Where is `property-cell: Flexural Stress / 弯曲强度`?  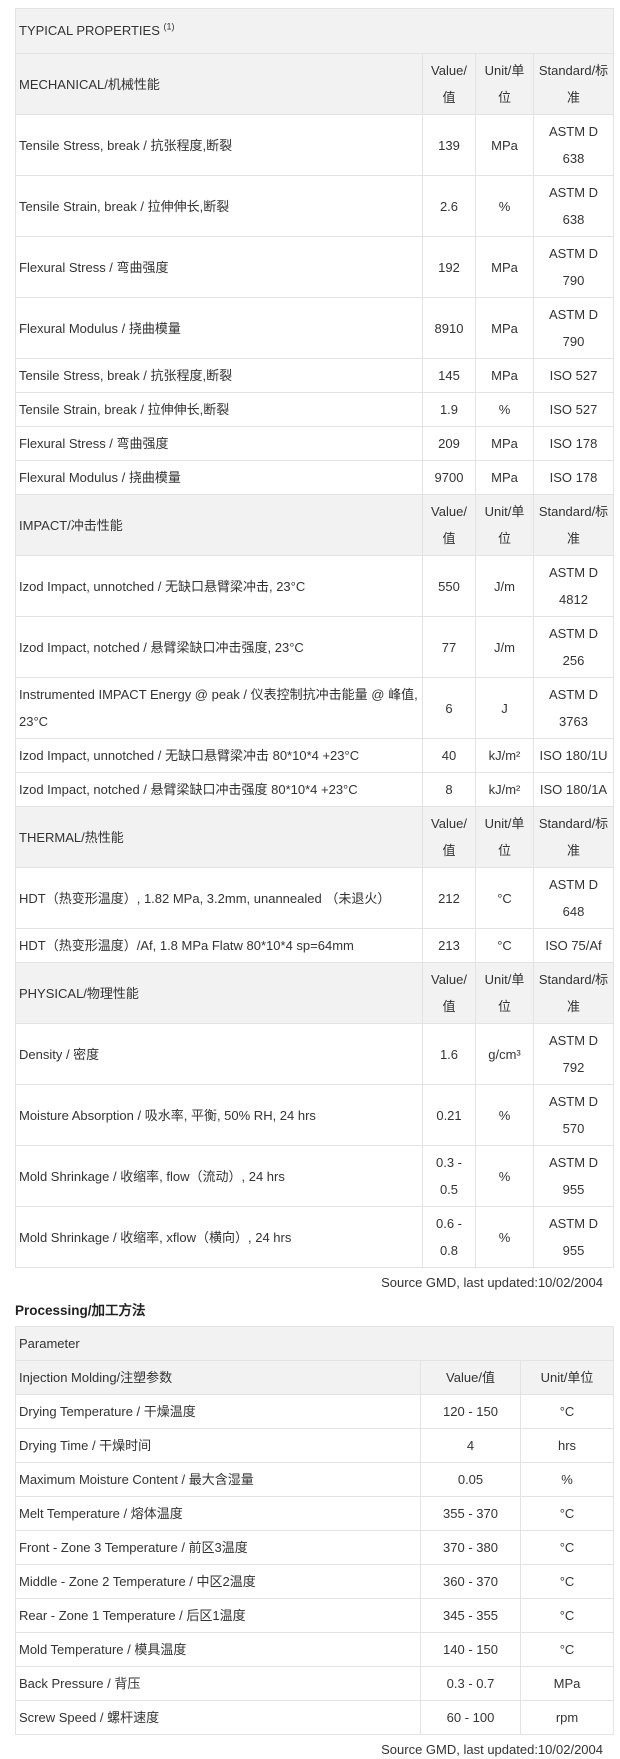 property-cell: Flexural Stress / 弯曲强度 is located at coordinates (219, 267).